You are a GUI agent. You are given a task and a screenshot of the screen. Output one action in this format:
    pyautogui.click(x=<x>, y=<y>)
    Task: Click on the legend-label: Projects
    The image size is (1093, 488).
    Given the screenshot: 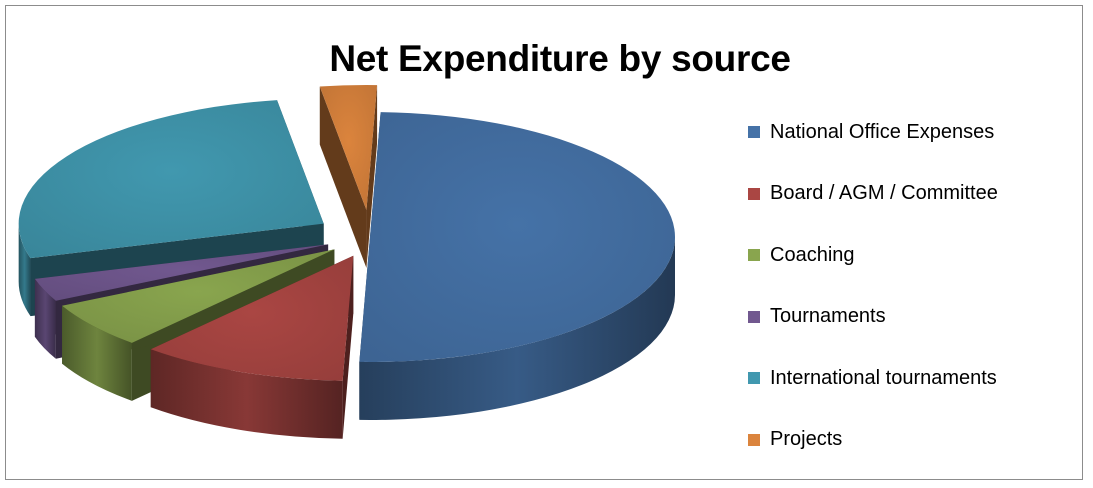 What is the action you would take?
    pyautogui.click(x=806, y=439)
    